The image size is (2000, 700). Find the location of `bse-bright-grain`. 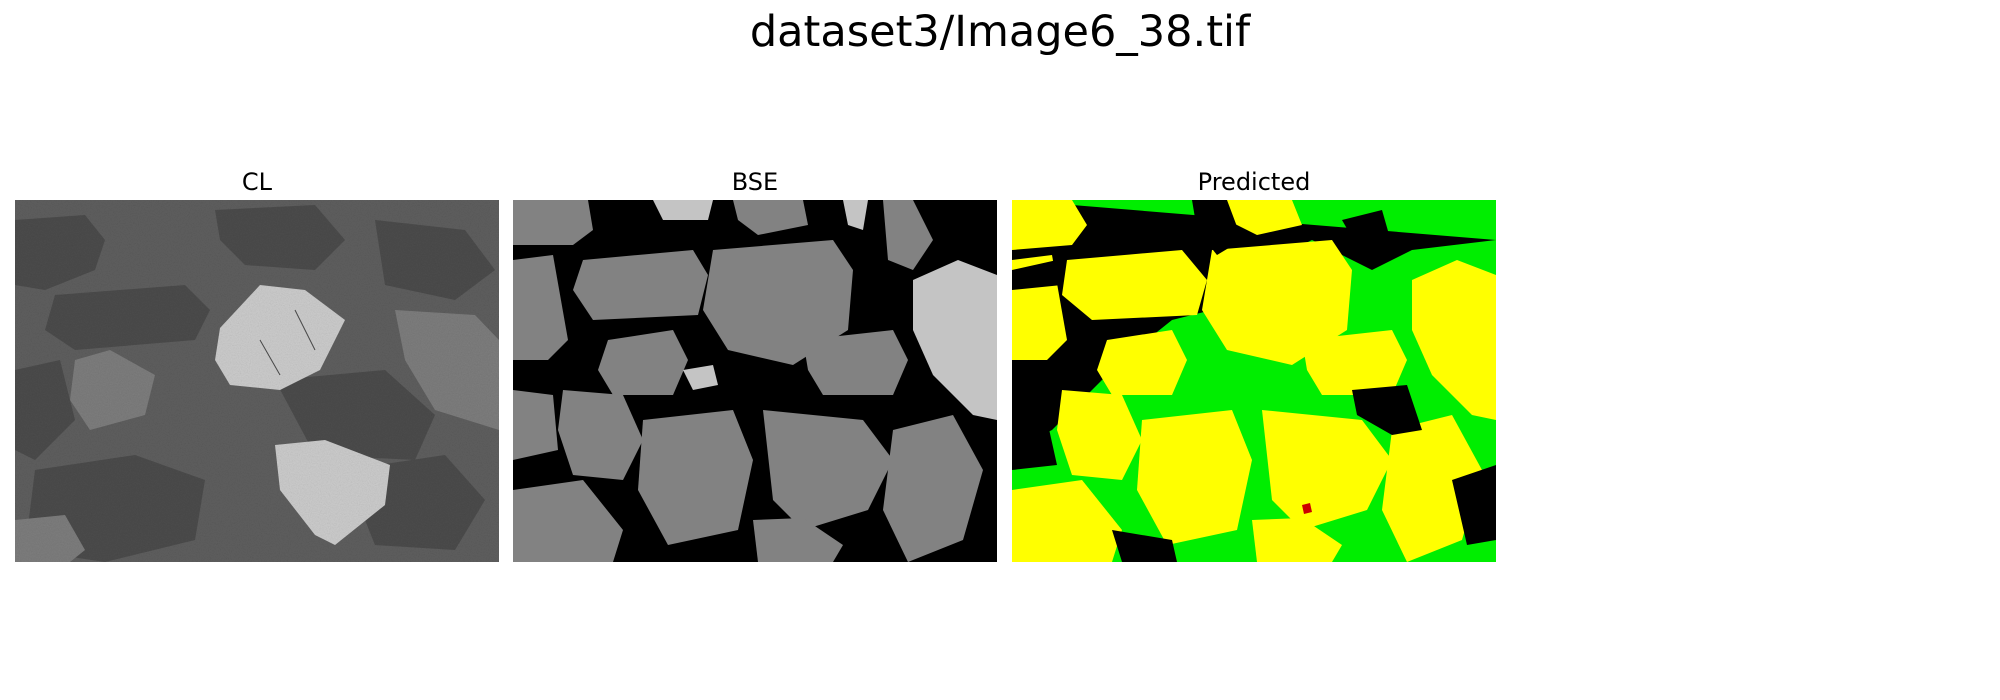

bse-bright-grain is located at coordinates (955, 340).